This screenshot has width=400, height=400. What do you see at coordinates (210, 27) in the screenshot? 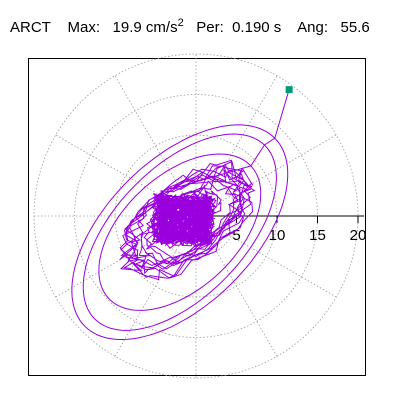
I see `per-label: Per:` at bounding box center [210, 27].